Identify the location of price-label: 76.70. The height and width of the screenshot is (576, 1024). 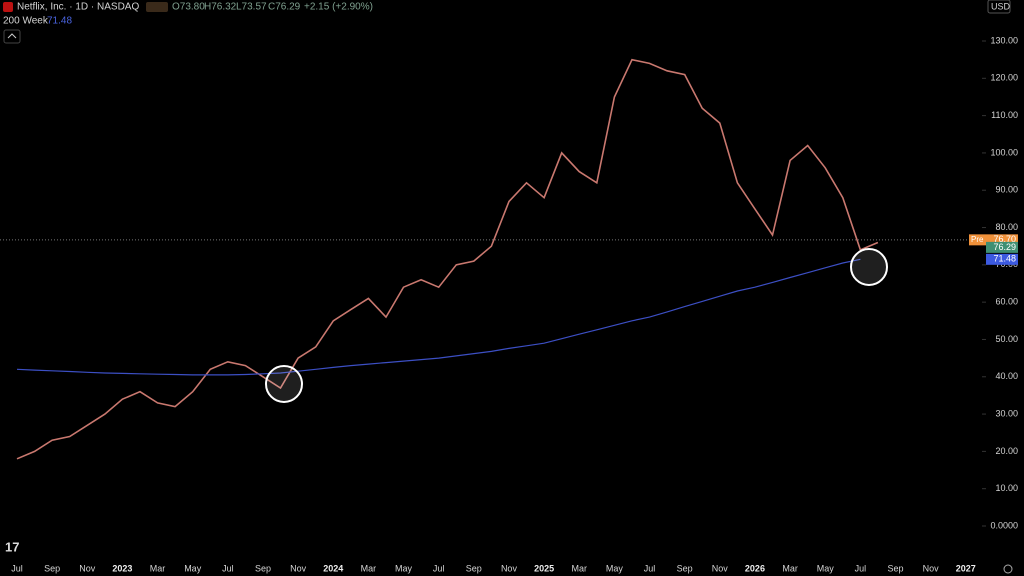
(1004, 239).